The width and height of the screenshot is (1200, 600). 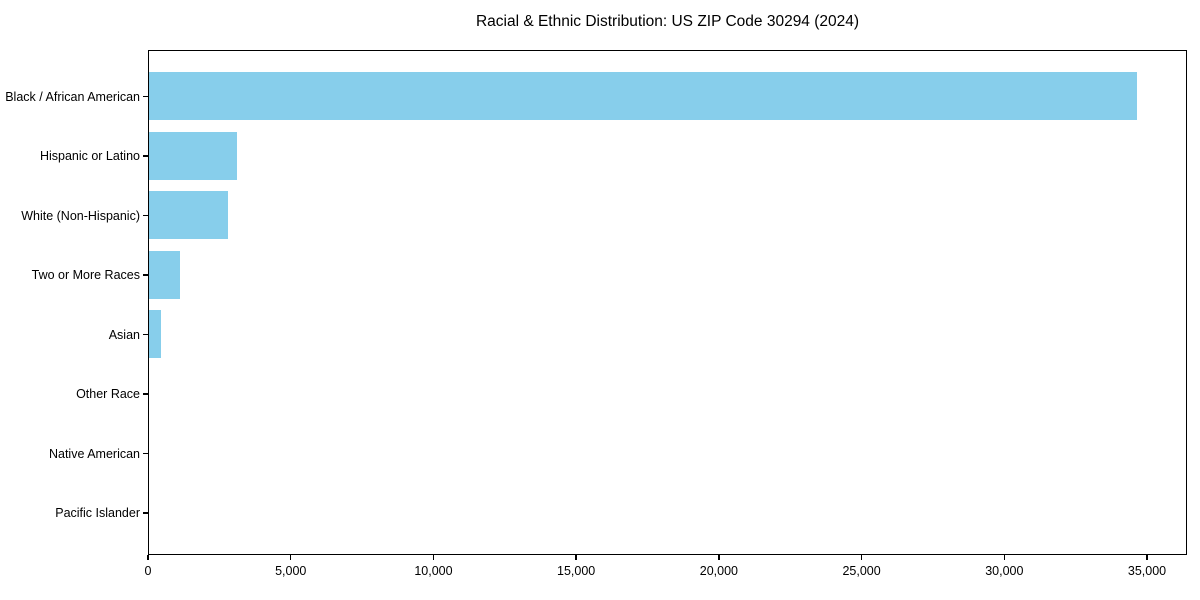 I want to click on y-axis-label-hispanic-or-latino: Hispanic or Latino, so click(x=89, y=156).